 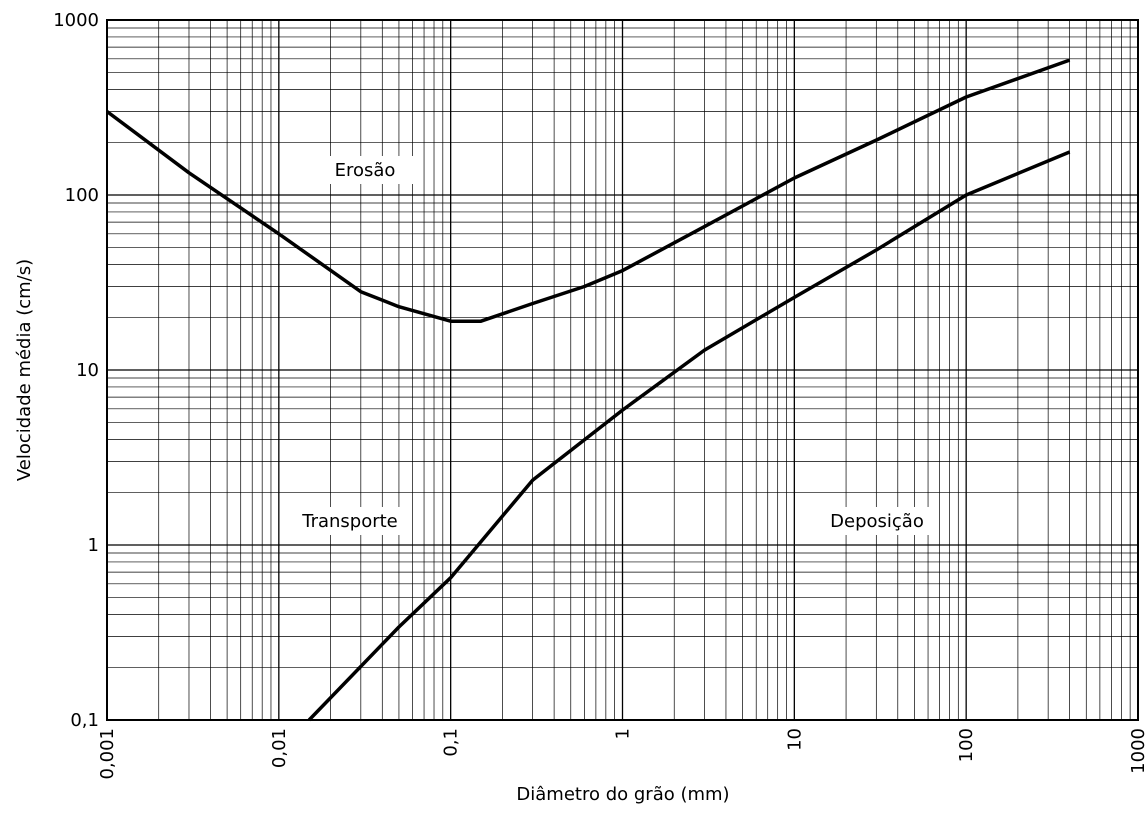 What do you see at coordinates (107, 754) in the screenshot?
I see `x-tick-label: 0,001` at bounding box center [107, 754].